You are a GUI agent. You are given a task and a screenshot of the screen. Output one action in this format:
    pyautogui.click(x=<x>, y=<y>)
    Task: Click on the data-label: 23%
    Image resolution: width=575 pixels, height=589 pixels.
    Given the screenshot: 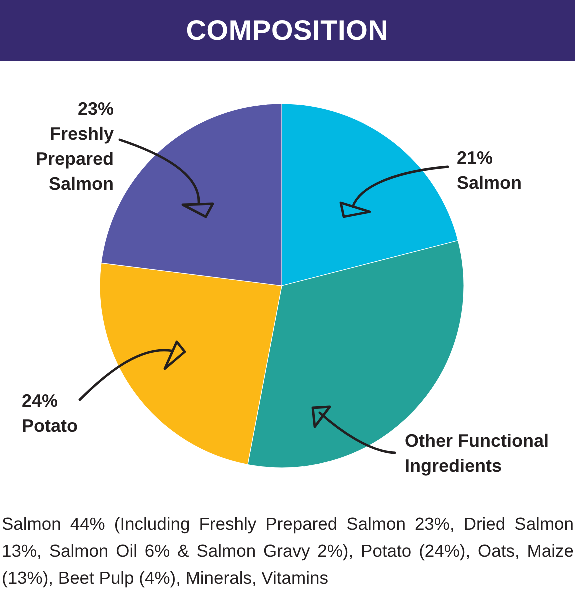 What is the action you would take?
    pyautogui.click(x=96, y=109)
    